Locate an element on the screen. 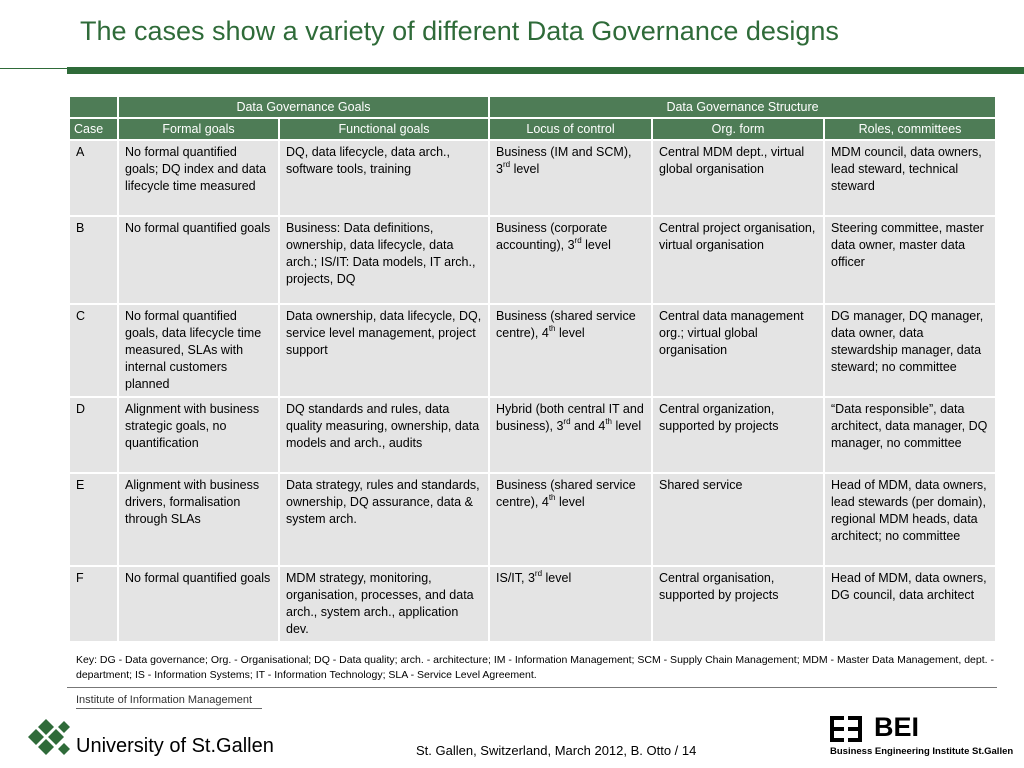 This screenshot has width=1024, height=768. institute-name: Institute of Information Management is located at coordinates (164, 700).